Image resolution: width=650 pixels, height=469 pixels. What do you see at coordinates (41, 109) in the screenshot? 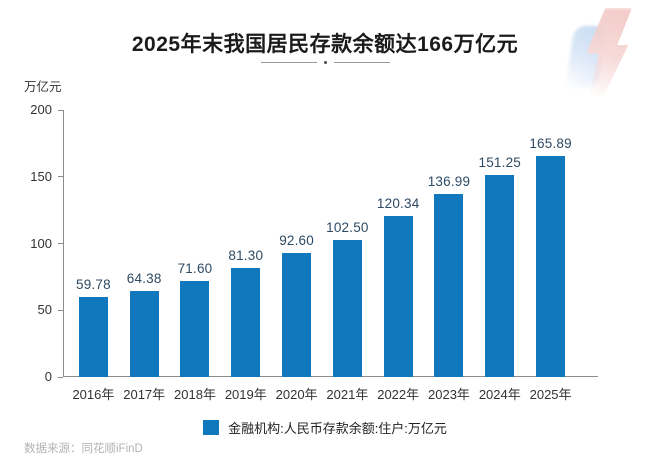
I see `y-tick-label: 200` at bounding box center [41, 109].